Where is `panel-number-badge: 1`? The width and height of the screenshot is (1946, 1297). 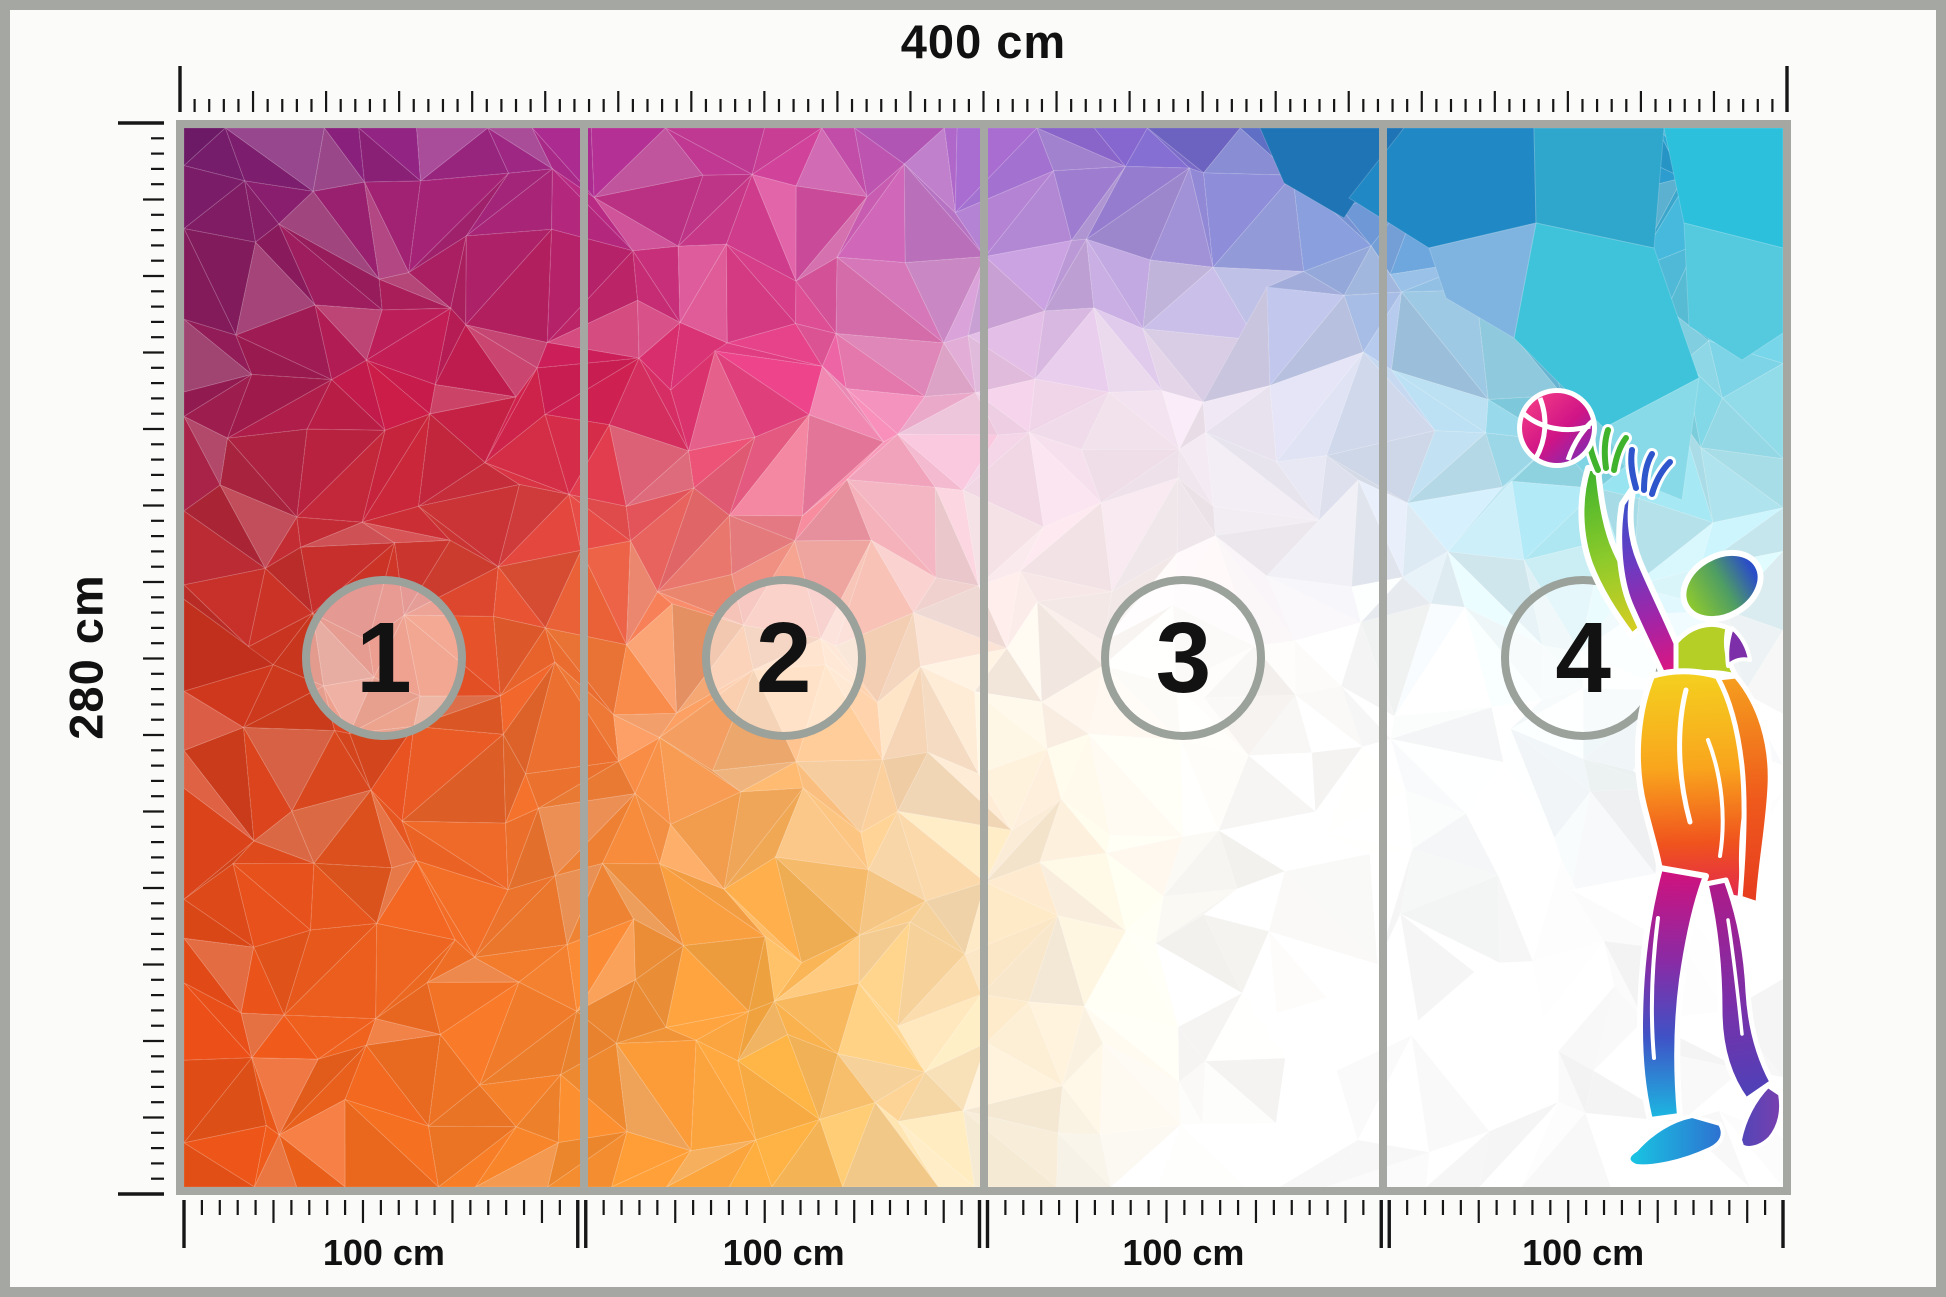
panel-number-badge: 1 is located at coordinates (383, 658).